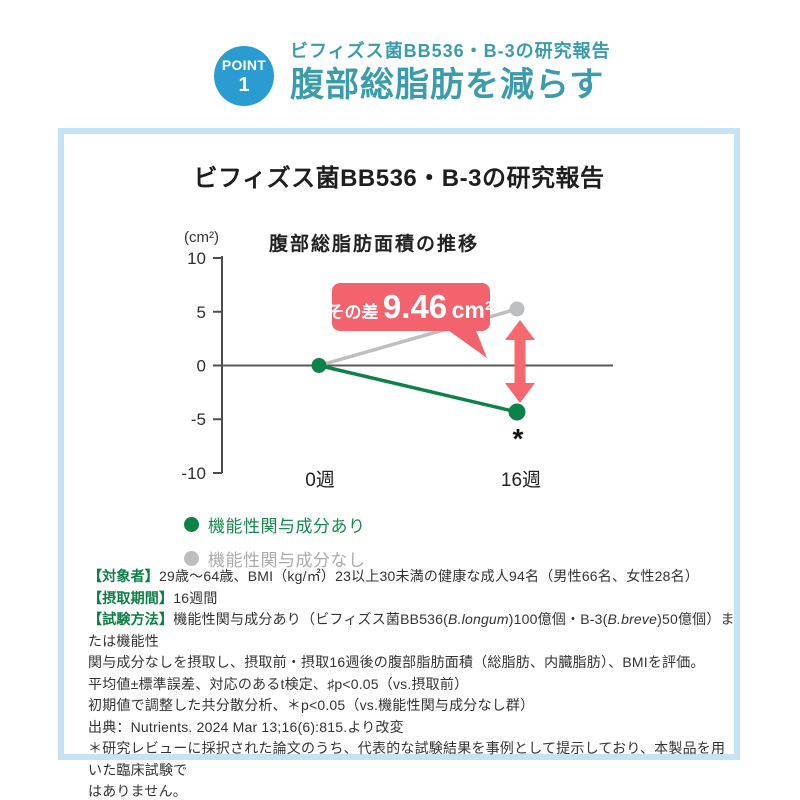 This screenshot has height=800, width=800. What do you see at coordinates (193, 473) in the screenshot?
I see `y-tick-label-neg10: -10` at bounding box center [193, 473].